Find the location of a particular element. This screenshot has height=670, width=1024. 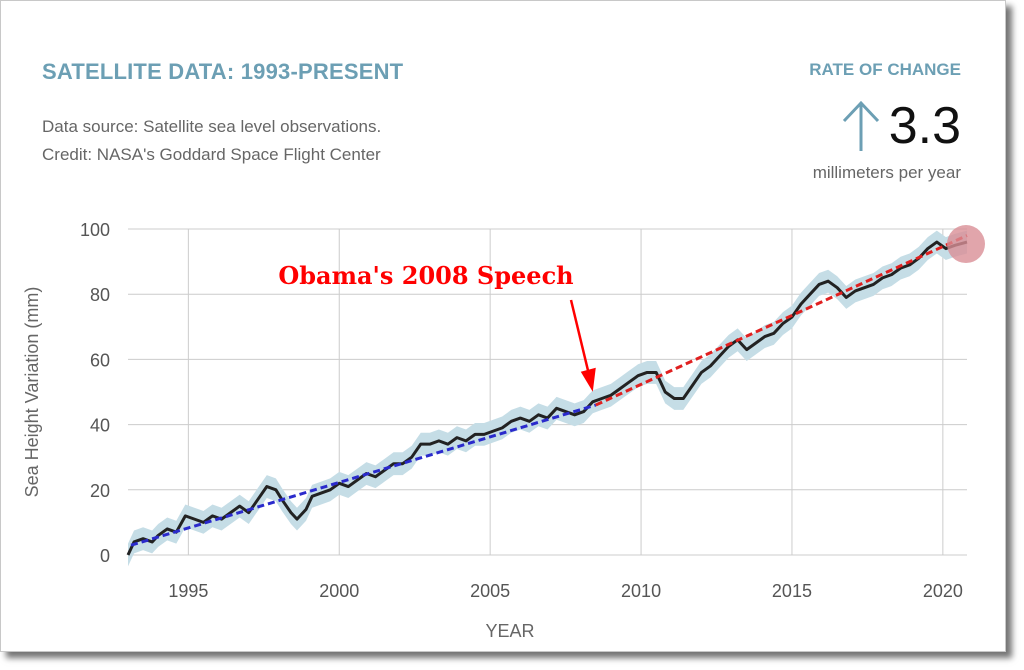

y-tick-label: 60 is located at coordinates (100, 360).